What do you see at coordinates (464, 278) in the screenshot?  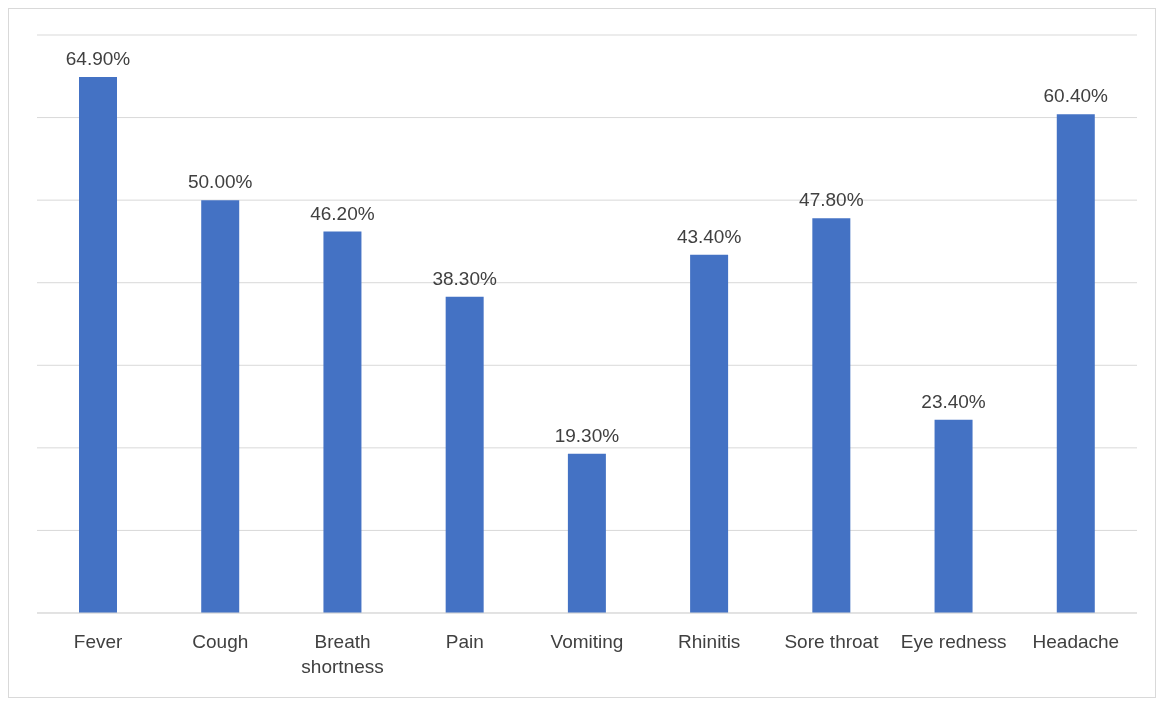 I see `data-label: 38.30%` at bounding box center [464, 278].